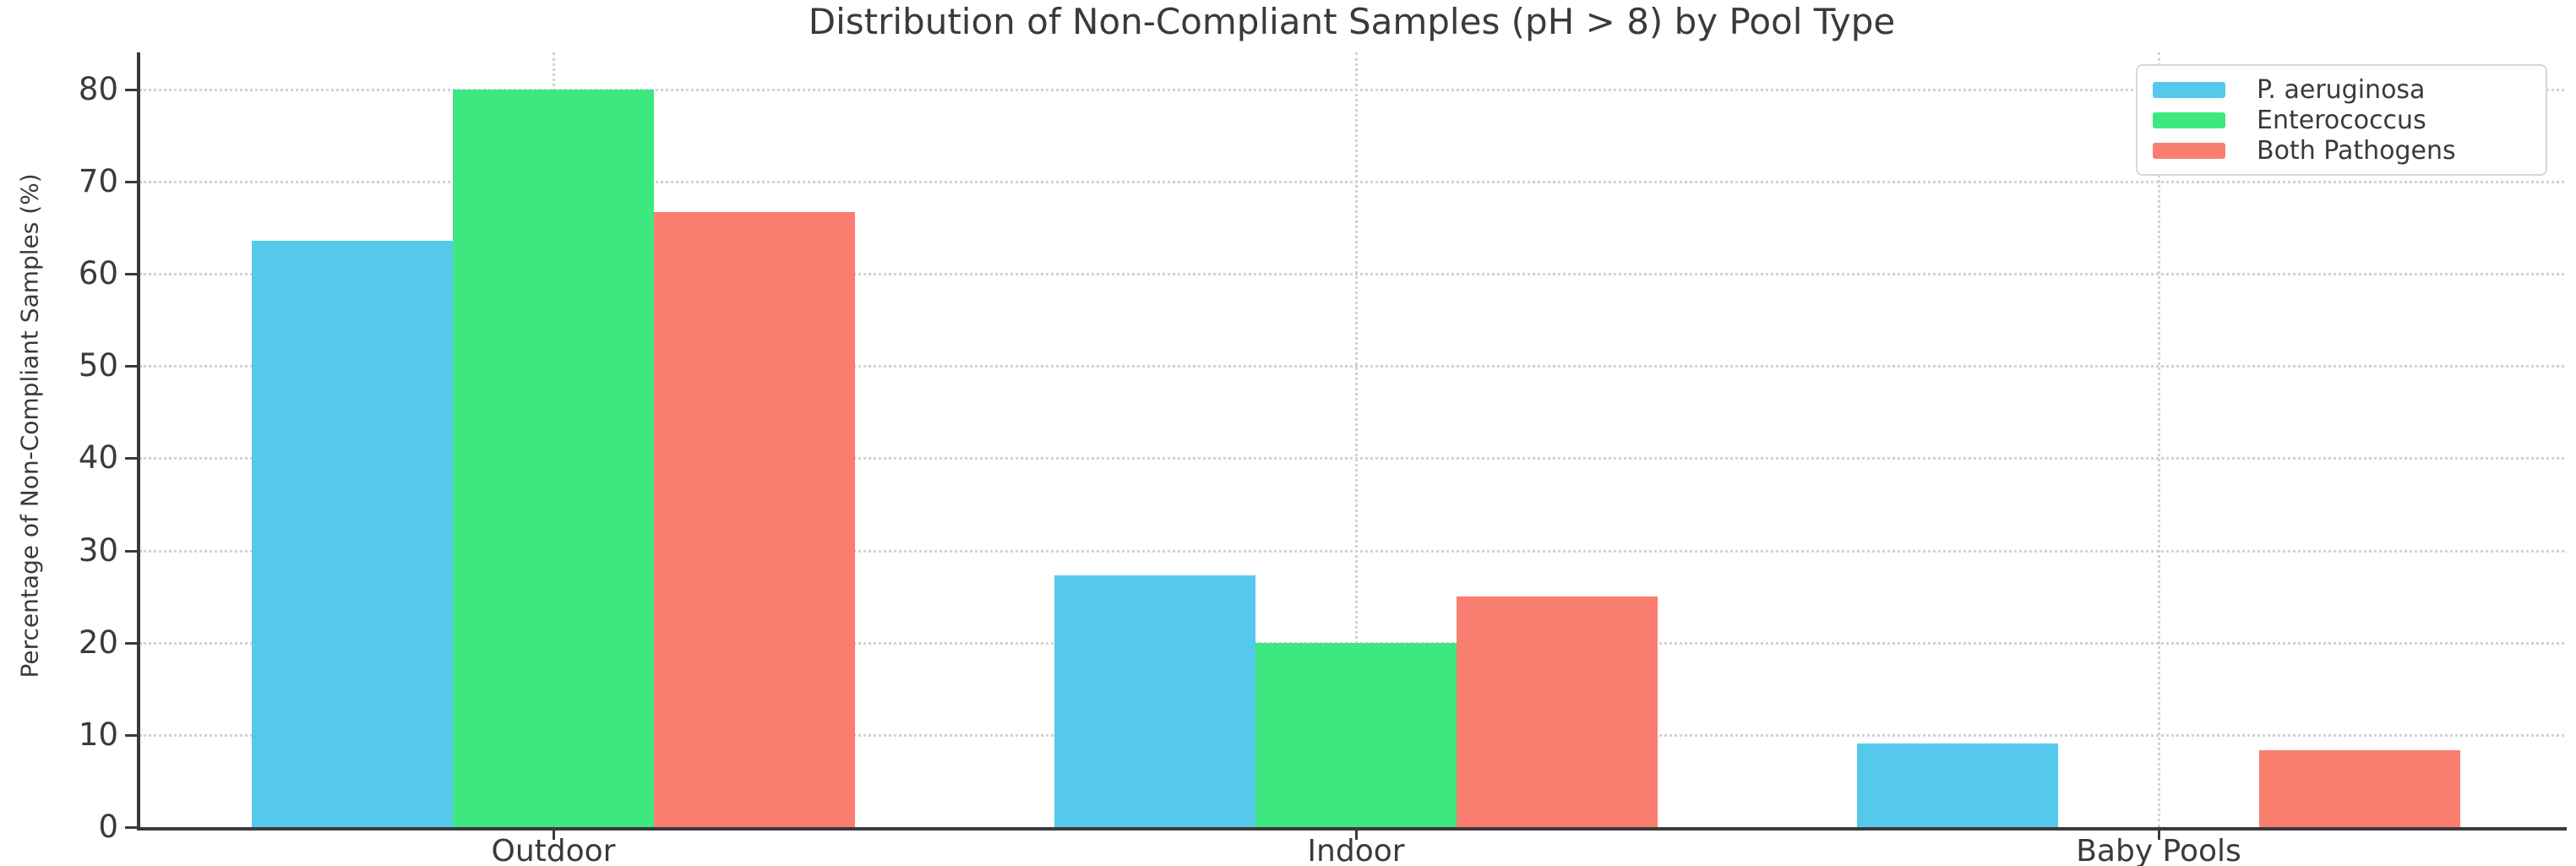 The width and height of the screenshot is (2576, 866). I want to click on legend-label-p-aeruginosa: P. aeruginosa, so click(2341, 89).